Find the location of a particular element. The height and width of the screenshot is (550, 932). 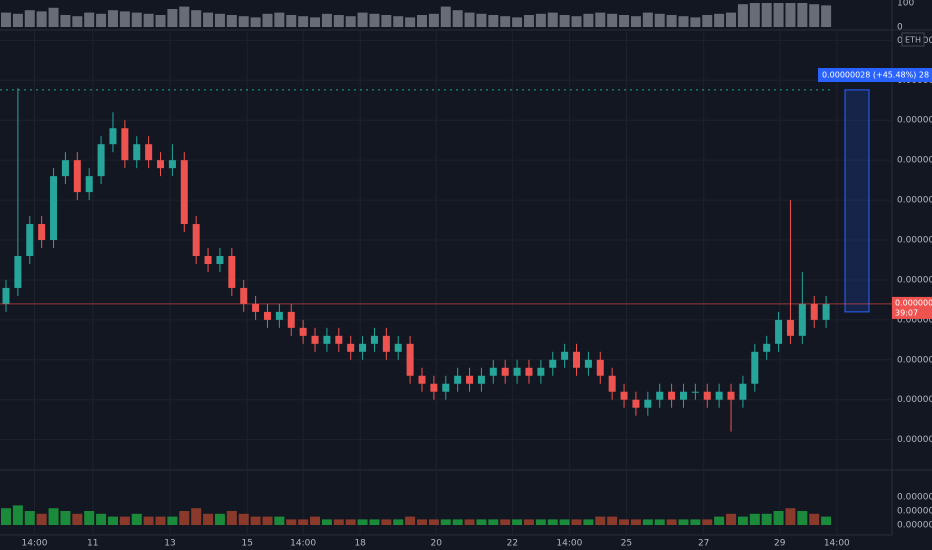

y-tick-label: 0.00000045 is located at coordinates (914, 440).